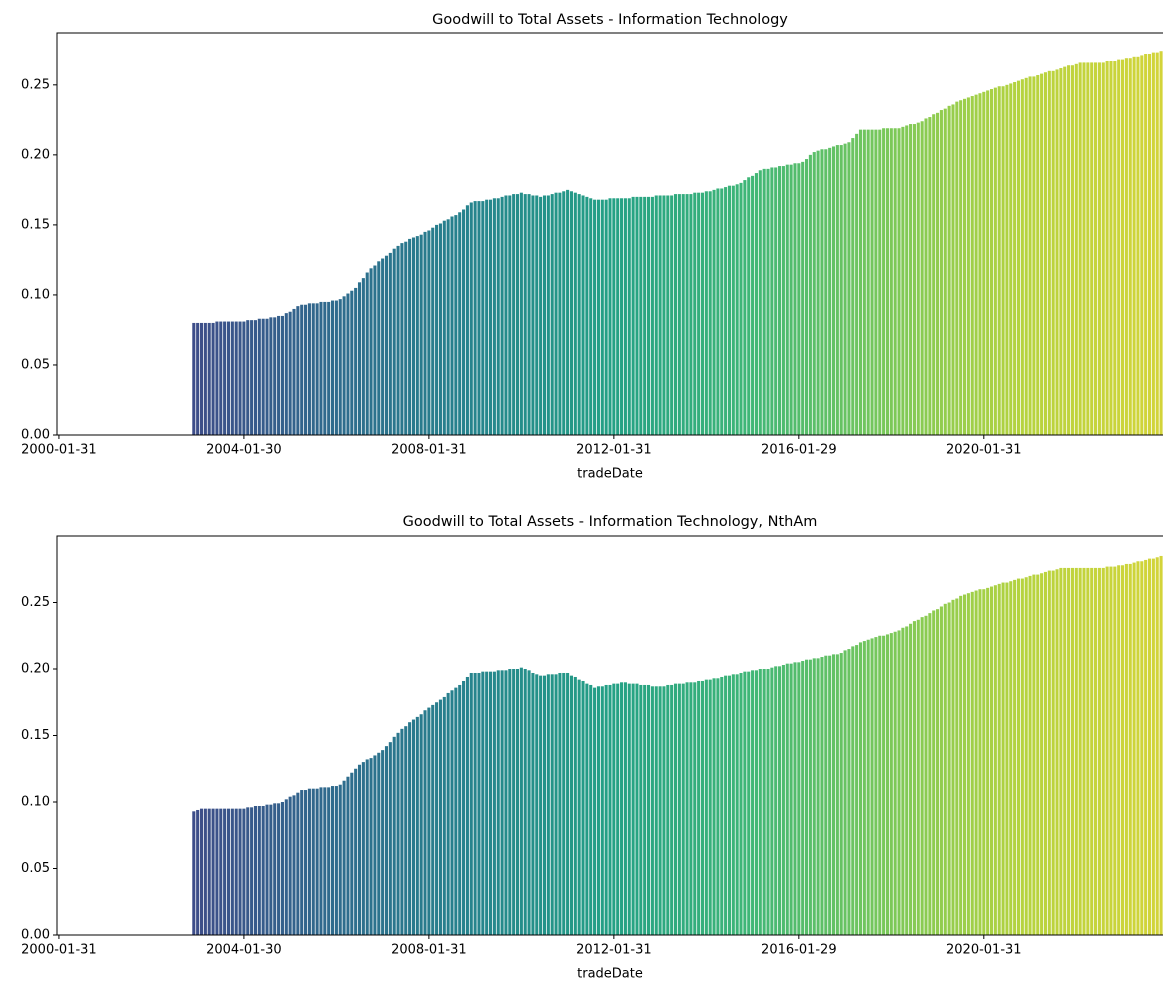 This screenshot has height=985, width=1163. Describe the element at coordinates (799, 950) in the screenshot. I see `x-tick-label: 2016-01-29` at that location.